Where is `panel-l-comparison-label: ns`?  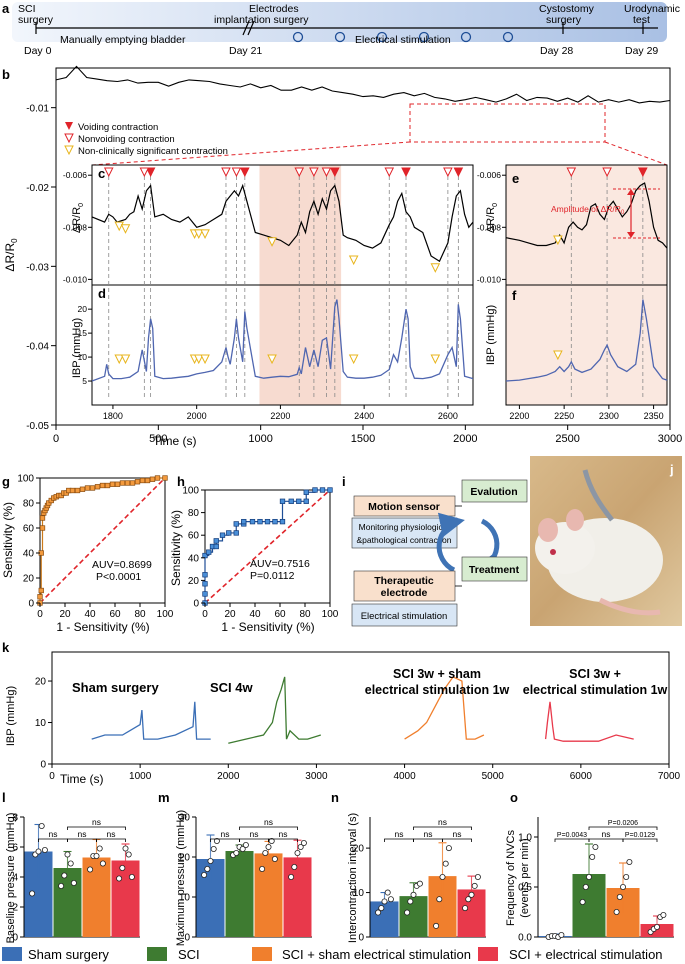
panel-l-comparison-label: ns is located at coordinates (111, 834).